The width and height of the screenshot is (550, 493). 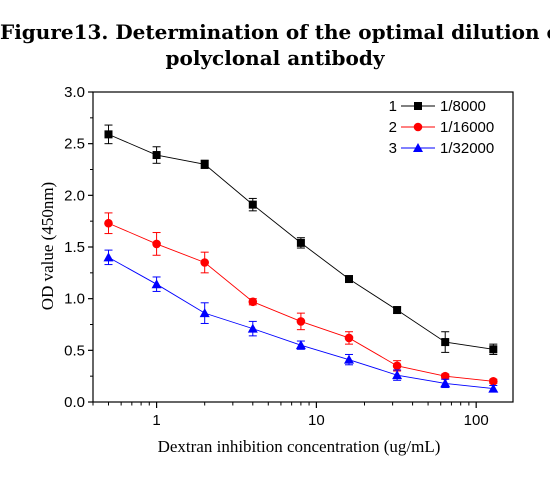 What do you see at coordinates (393, 127) in the screenshot?
I see `legend-number: 2` at bounding box center [393, 127].